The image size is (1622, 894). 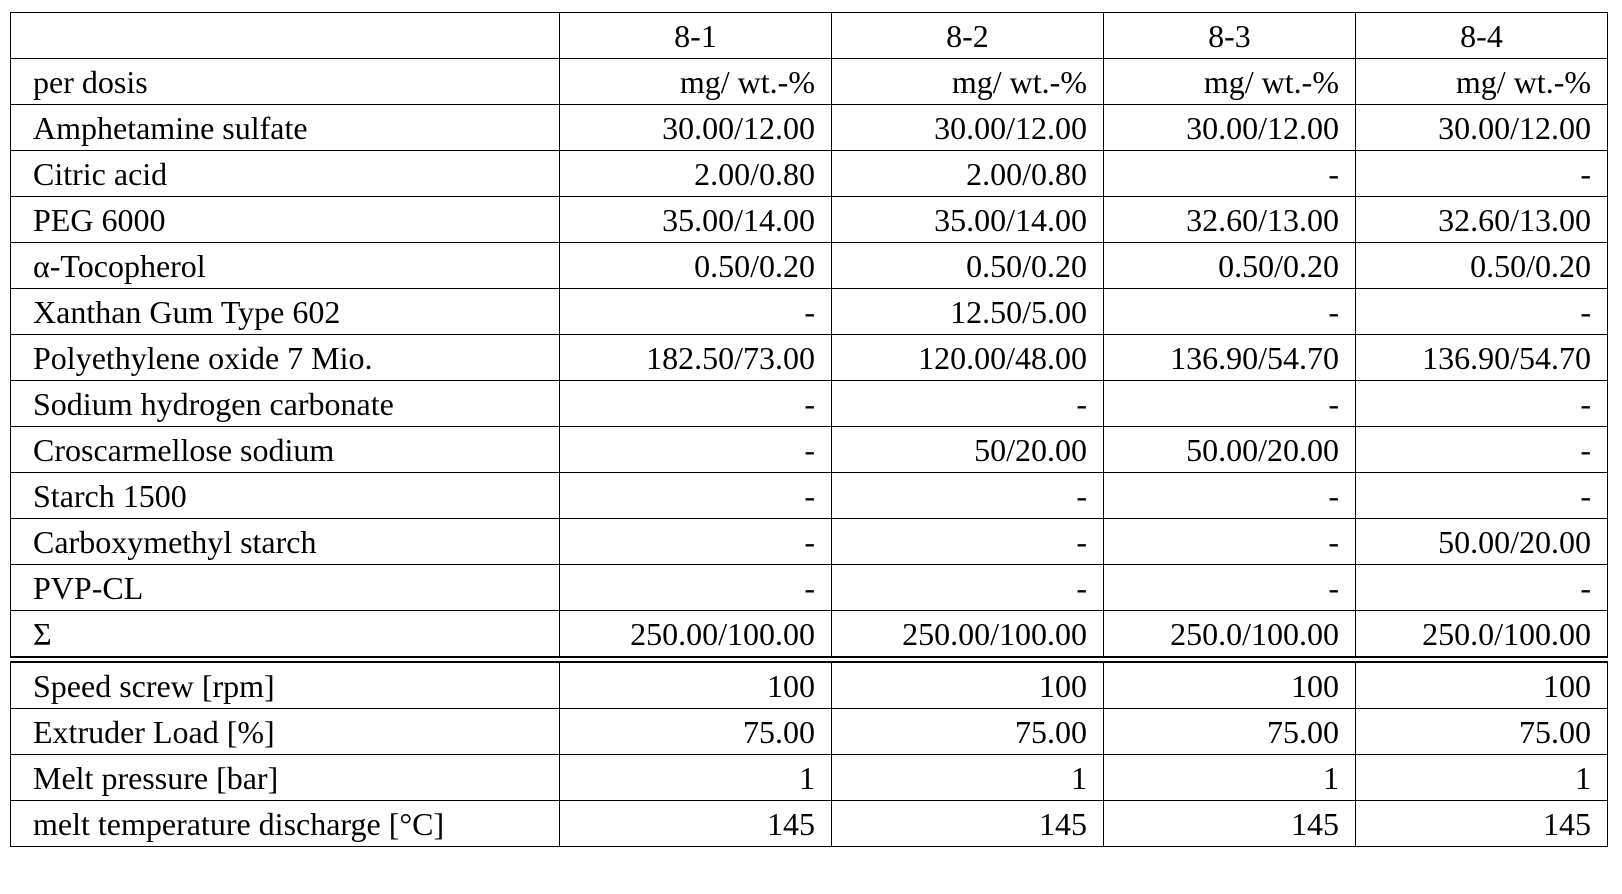 What do you see at coordinates (285, 266) in the screenshot?
I see `row-label: α-Tocopherol` at bounding box center [285, 266].